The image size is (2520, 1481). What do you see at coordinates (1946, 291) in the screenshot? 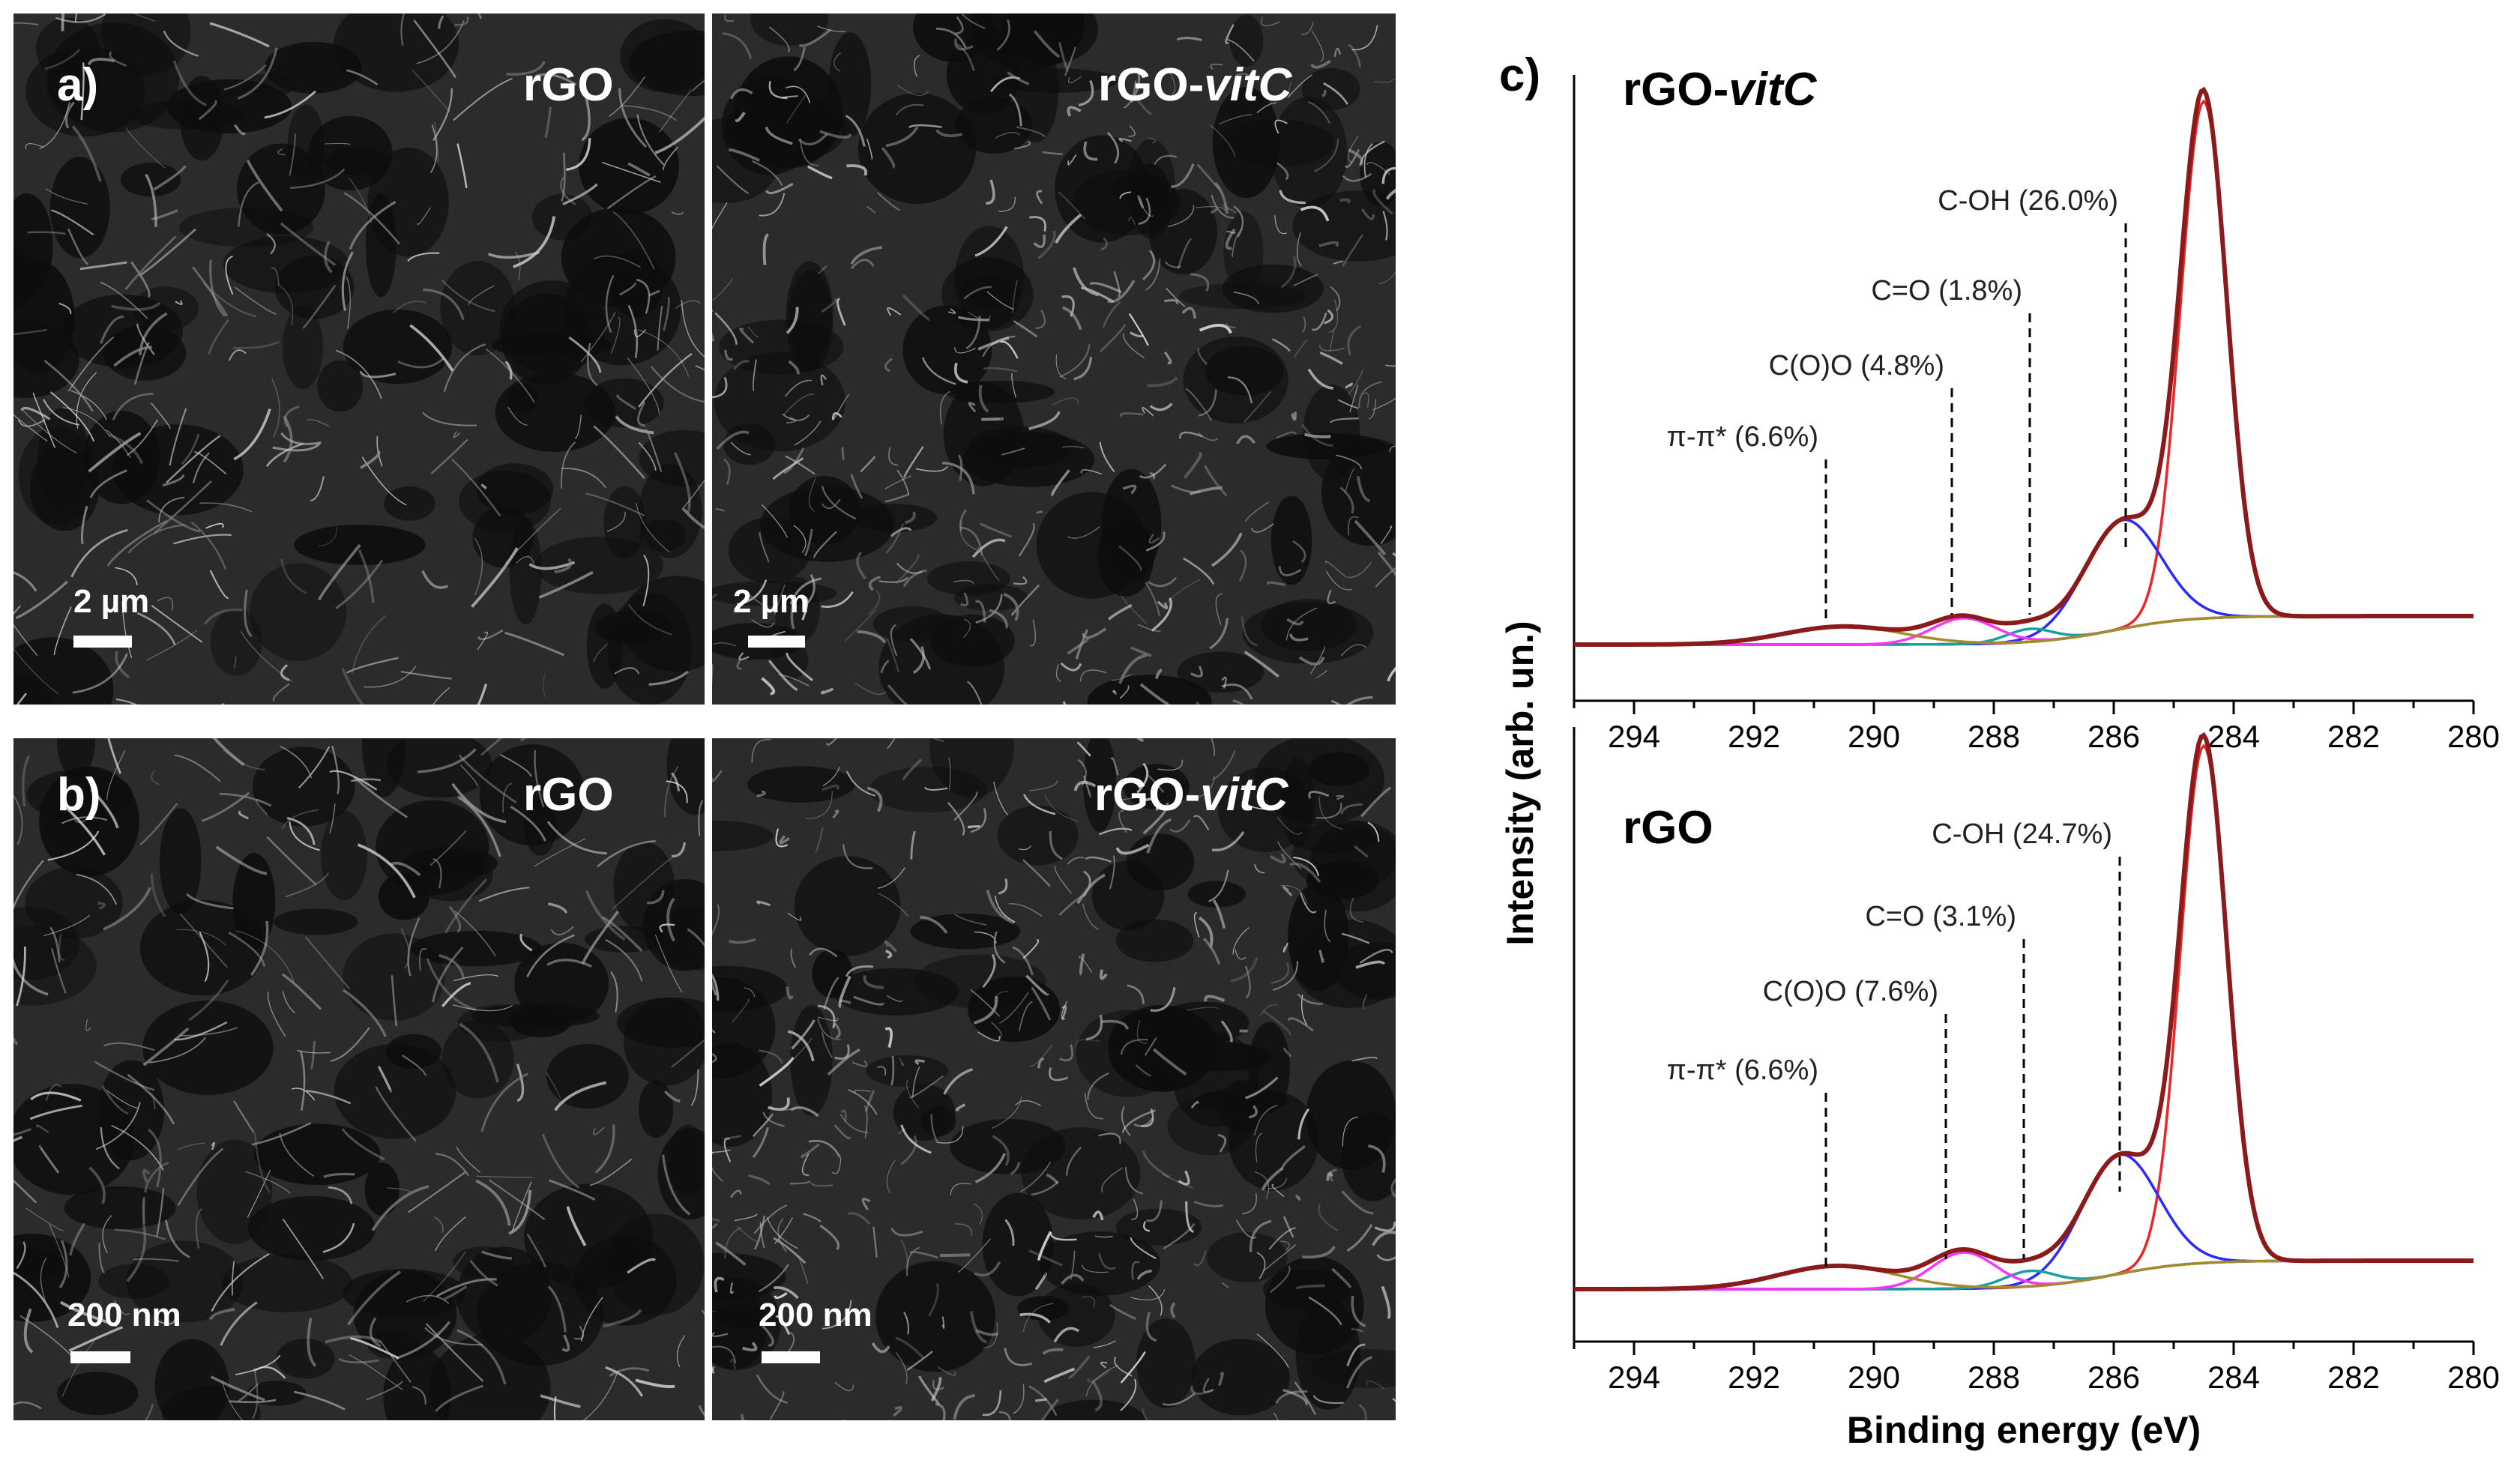
I see `peak-label: C=O (1.8%)` at bounding box center [1946, 291].